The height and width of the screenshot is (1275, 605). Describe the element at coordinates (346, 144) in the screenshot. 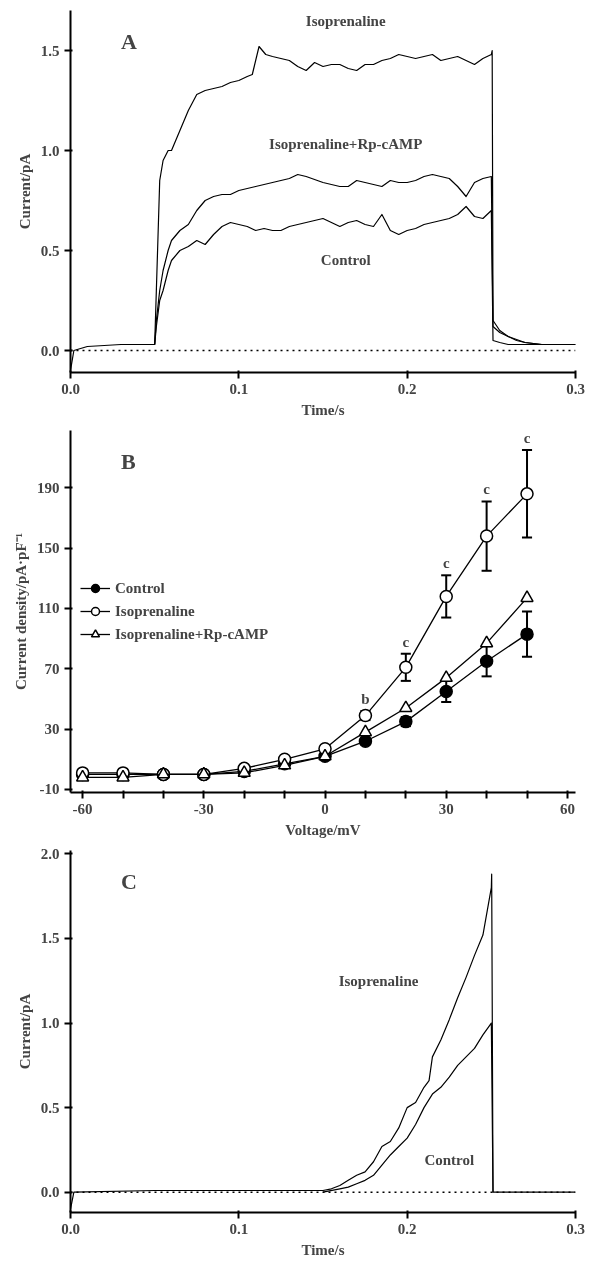

I see `series-label: Isoprenaline+Rp-cAMP` at that location.